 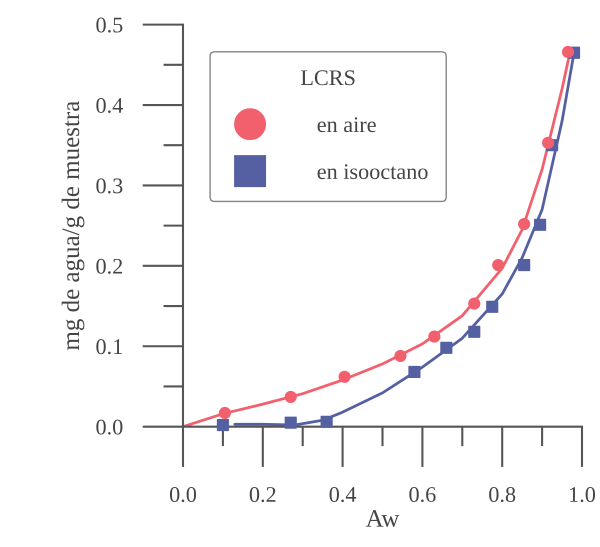 I want to click on x-tick-label: 0.6, so click(x=422, y=494).